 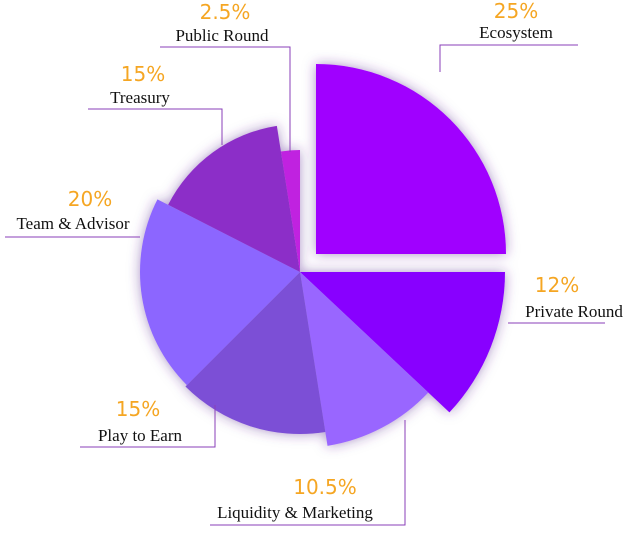 I want to click on slice-percent: 10.5%, so click(x=325, y=487).